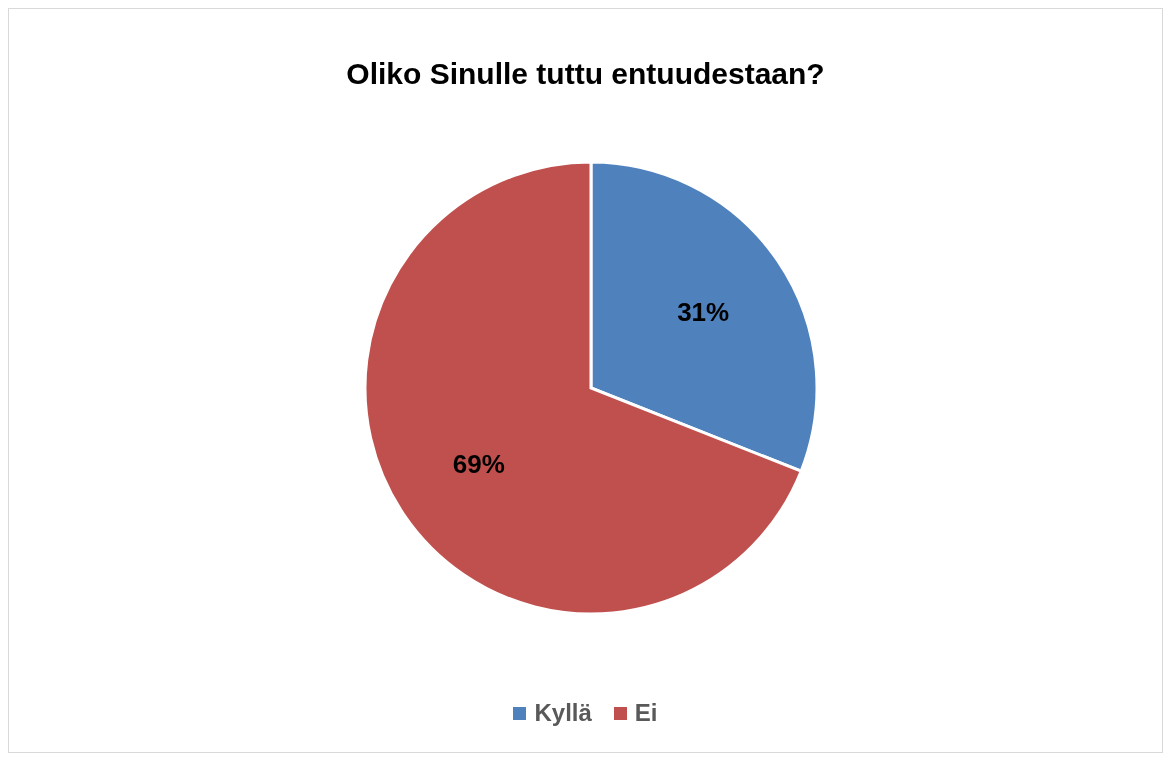 The height and width of the screenshot is (758, 1163). Describe the element at coordinates (703, 311) in the screenshot. I see `data-label: 31%` at that location.